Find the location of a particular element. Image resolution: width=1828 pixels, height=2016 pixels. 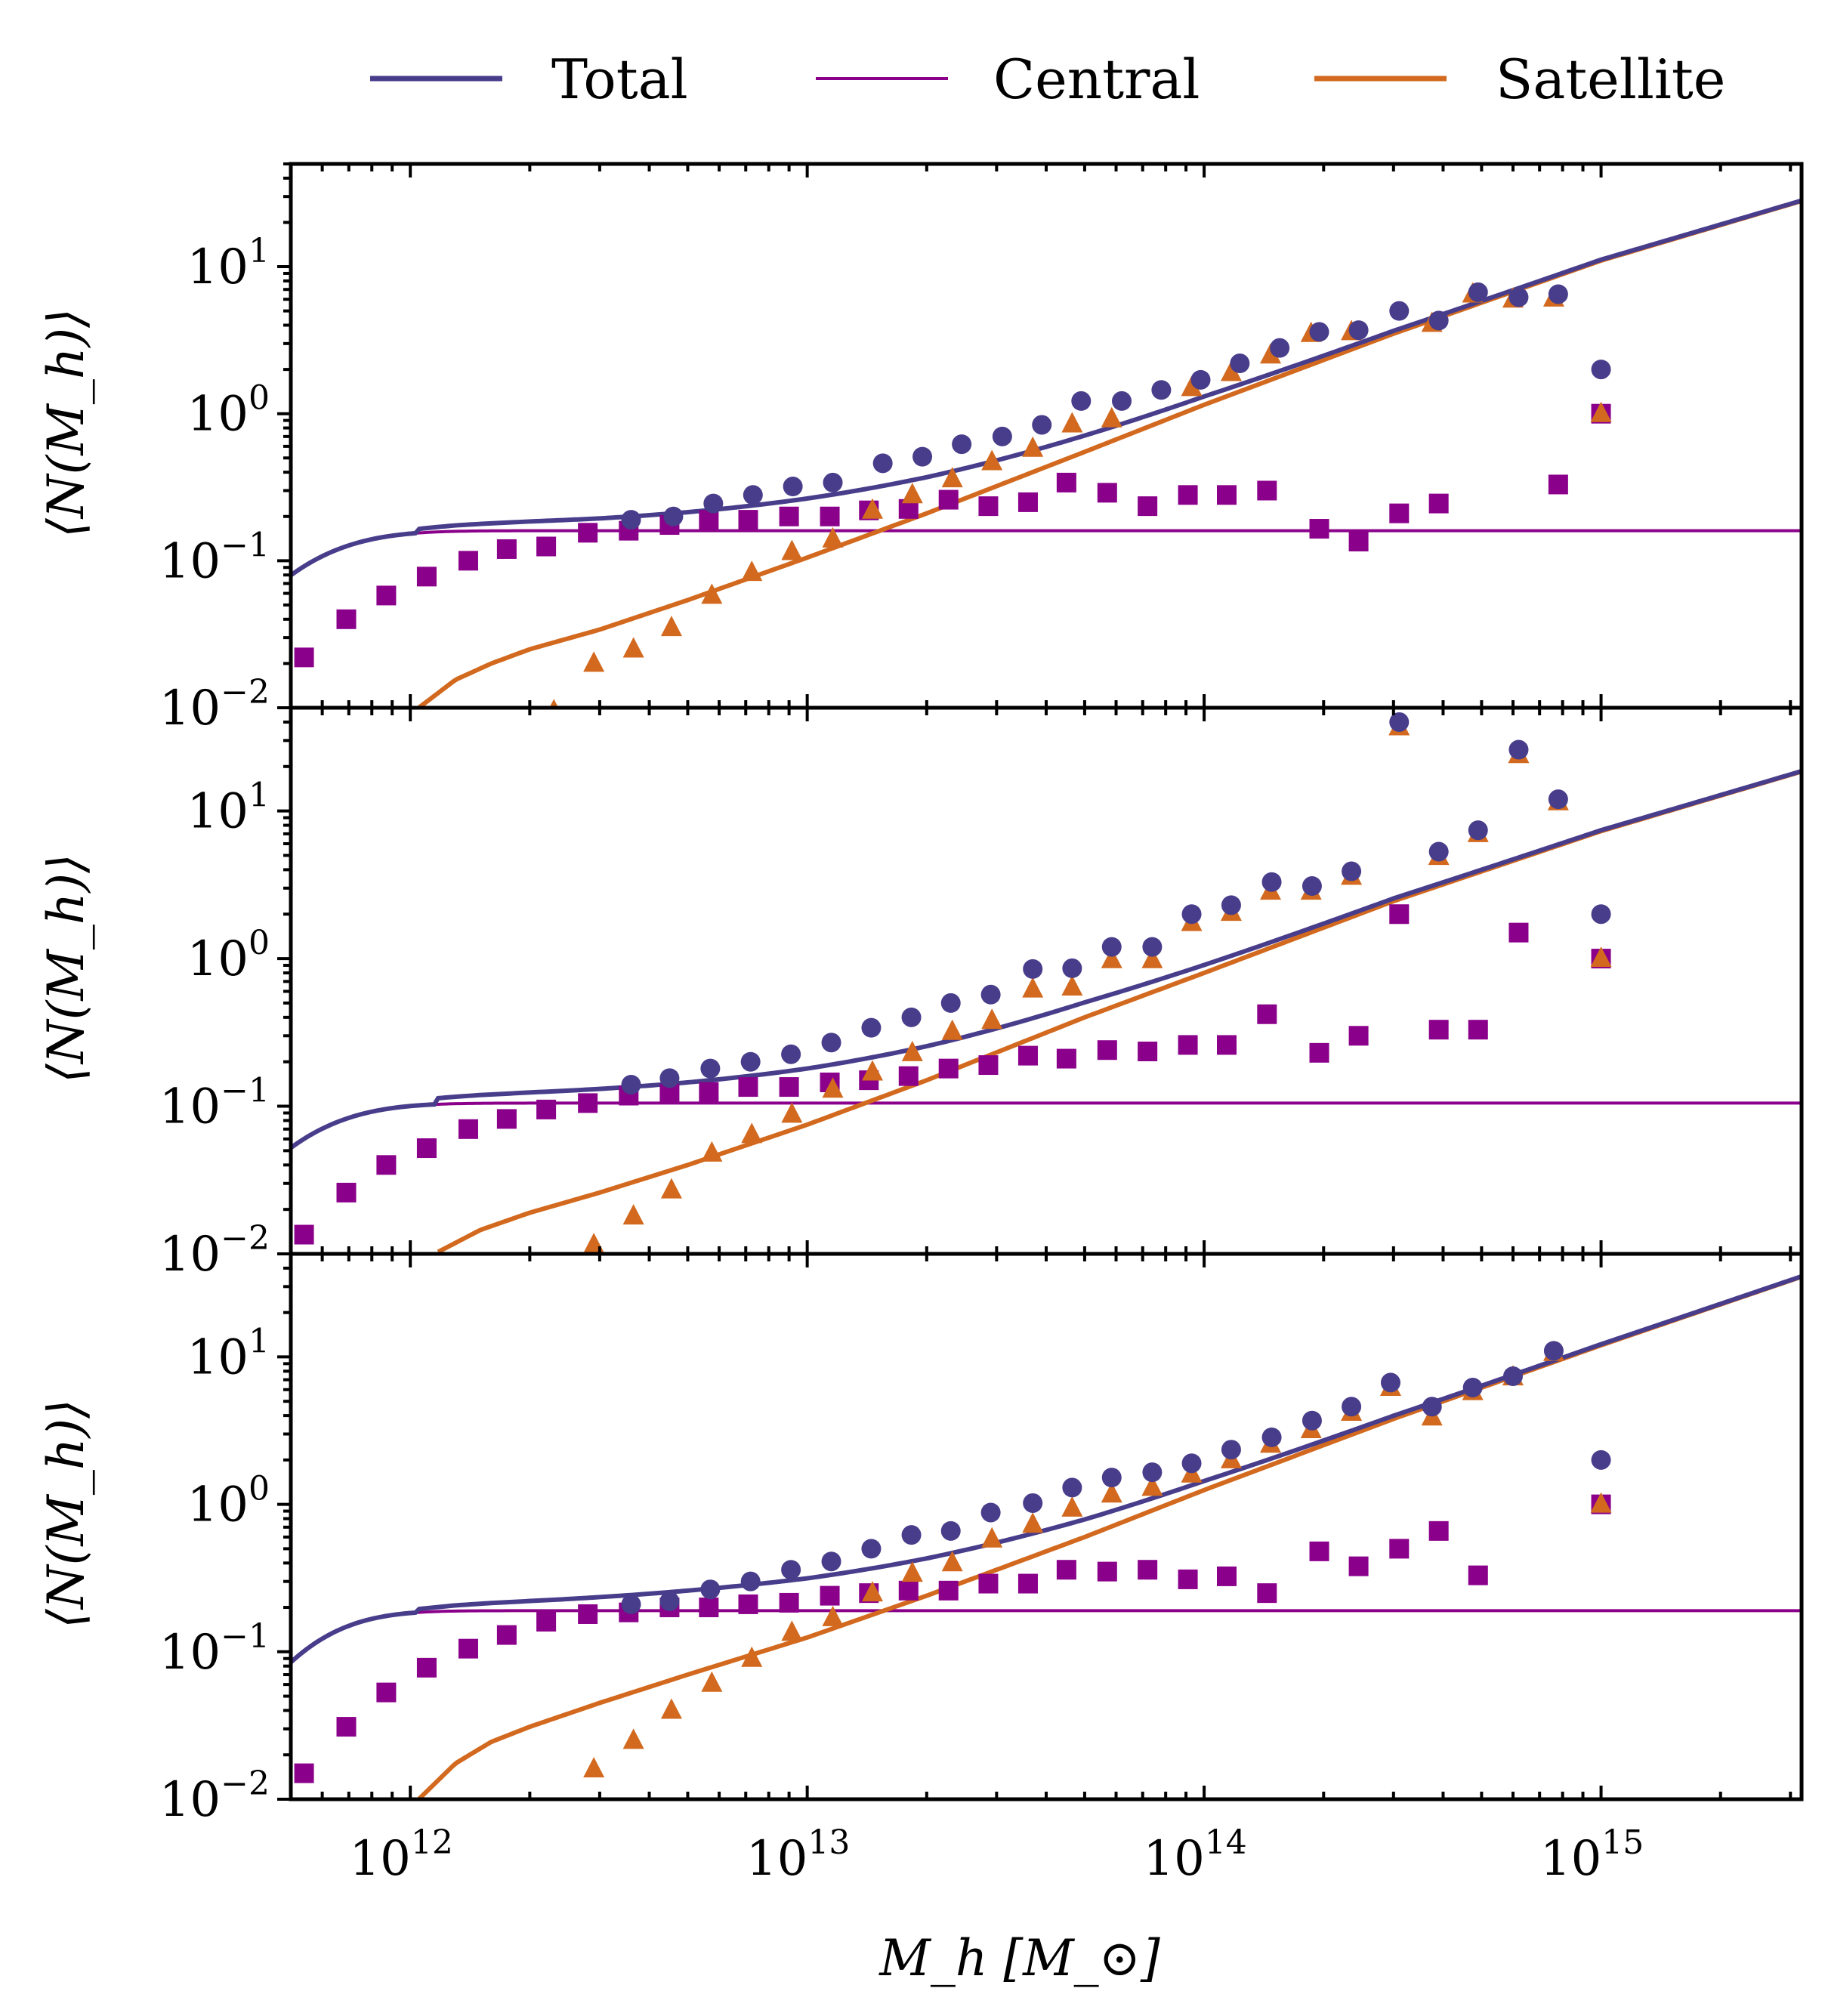

legend: Total Central Satellite is located at coordinates (1047, 79).